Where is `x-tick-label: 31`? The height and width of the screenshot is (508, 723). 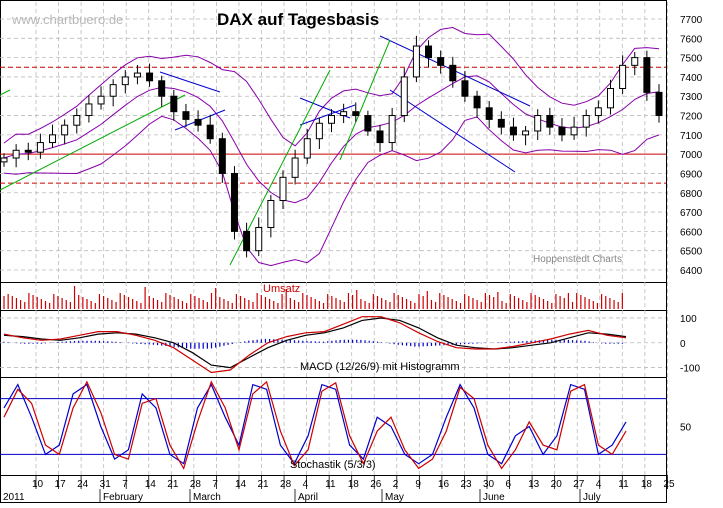
x-tick-label: 31 is located at coordinates (106, 484).